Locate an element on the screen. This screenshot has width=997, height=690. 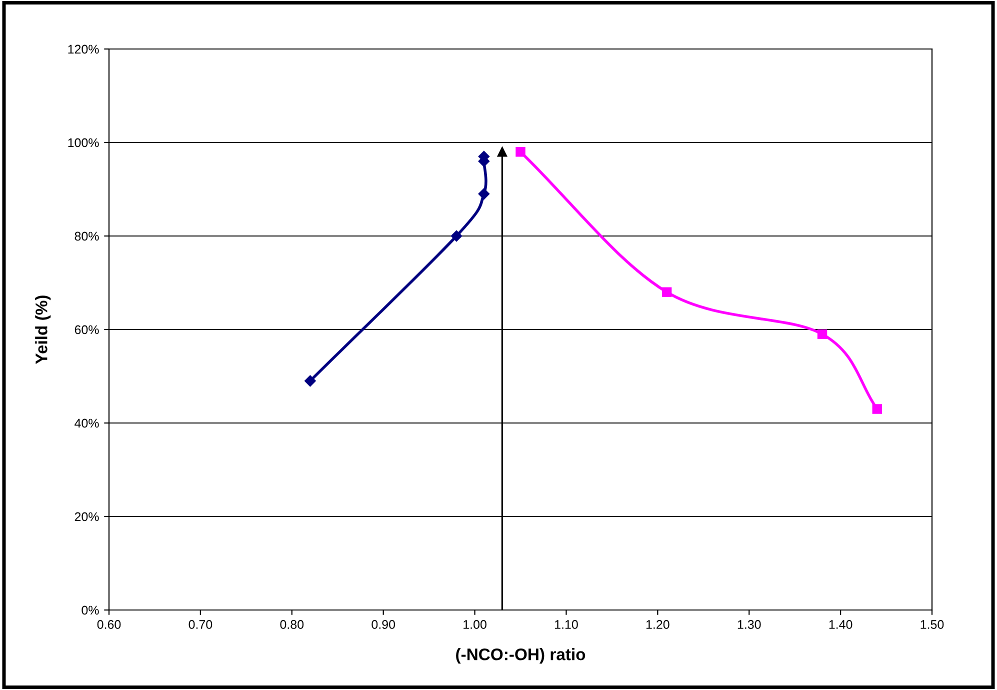
y-tick-label: 100% is located at coordinates (83, 143).